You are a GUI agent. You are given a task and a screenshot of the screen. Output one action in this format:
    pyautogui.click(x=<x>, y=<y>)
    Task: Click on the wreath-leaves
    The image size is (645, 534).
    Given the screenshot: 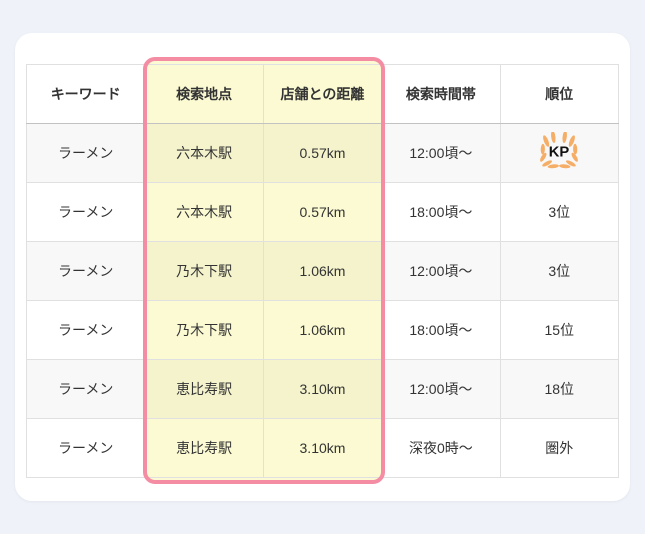 What is the action you would take?
    pyautogui.click(x=559, y=149)
    